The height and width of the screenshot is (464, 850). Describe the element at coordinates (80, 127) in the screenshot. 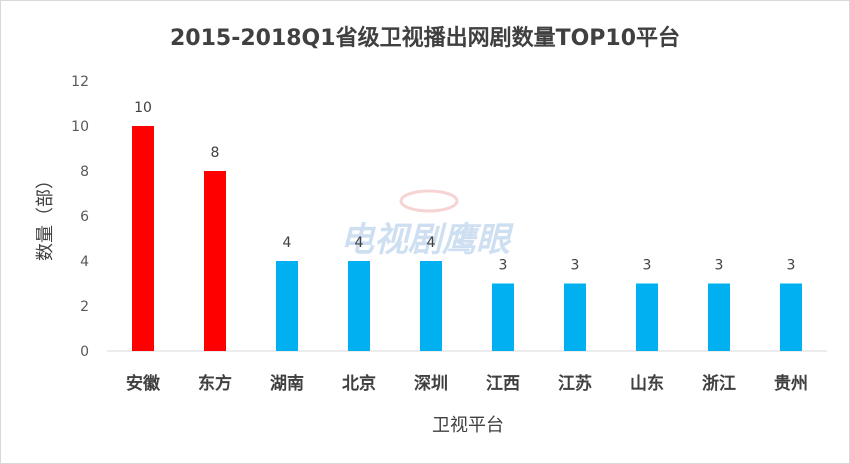

I see `y-tick-label: 10` at that location.